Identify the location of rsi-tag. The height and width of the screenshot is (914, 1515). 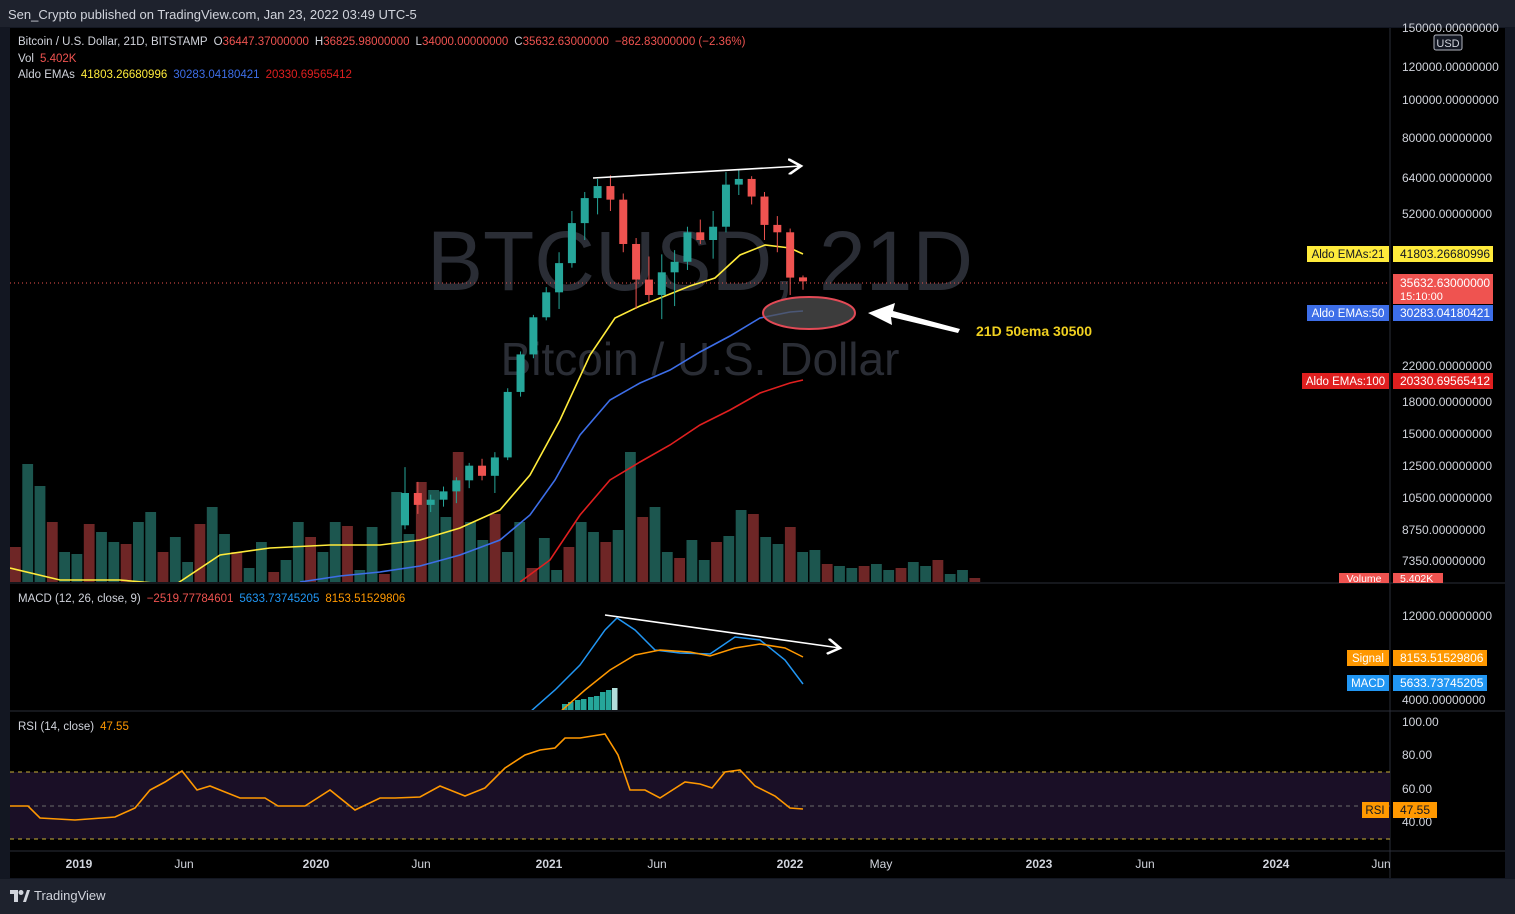
(1375, 810).